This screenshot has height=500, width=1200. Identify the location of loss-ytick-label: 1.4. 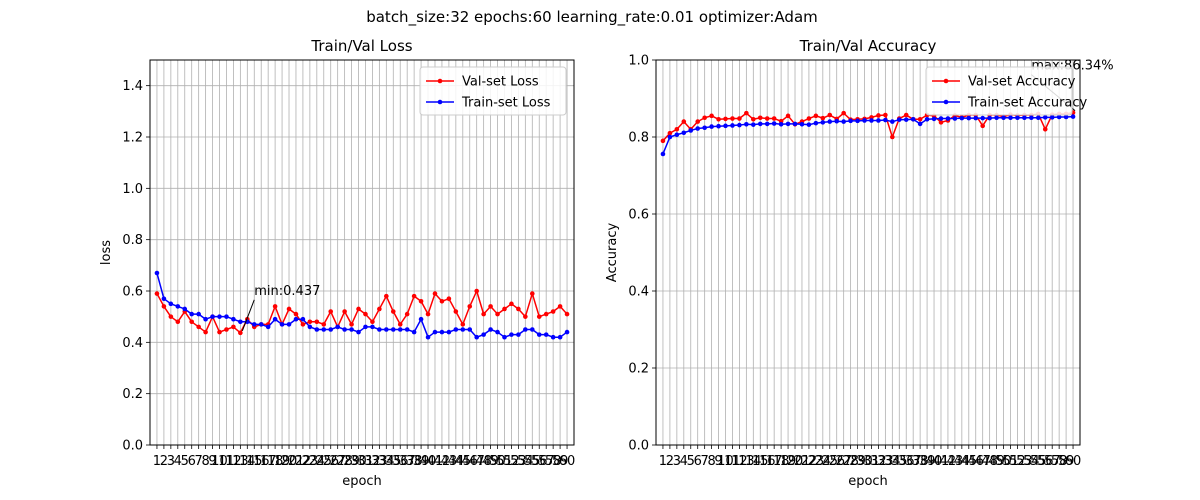
(132, 86).